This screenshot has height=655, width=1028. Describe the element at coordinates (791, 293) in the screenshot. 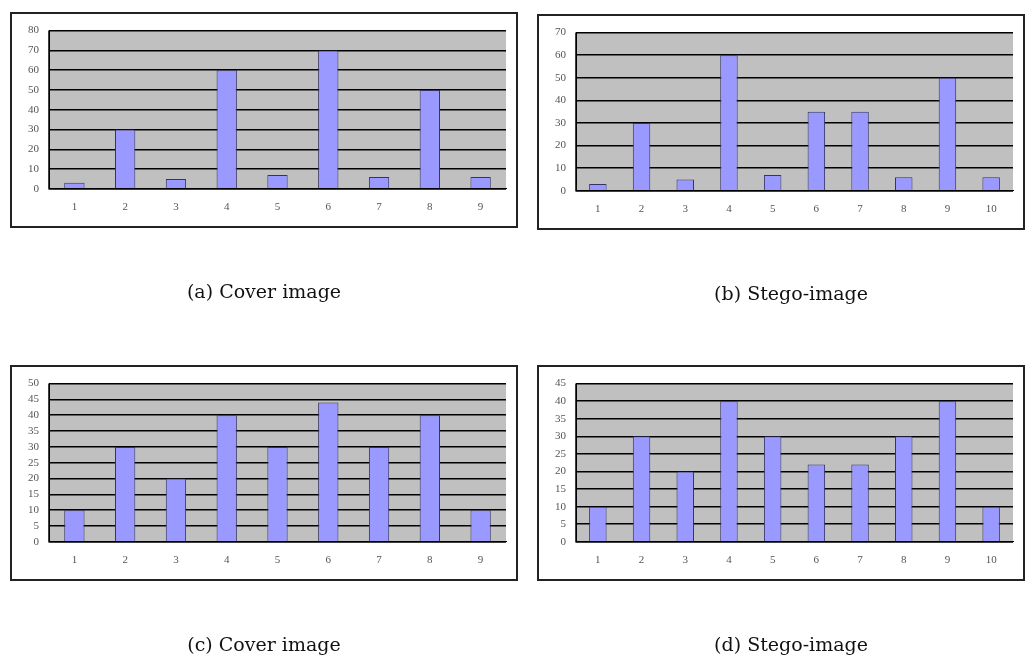

I see `text: (b) Stego-image` at that location.